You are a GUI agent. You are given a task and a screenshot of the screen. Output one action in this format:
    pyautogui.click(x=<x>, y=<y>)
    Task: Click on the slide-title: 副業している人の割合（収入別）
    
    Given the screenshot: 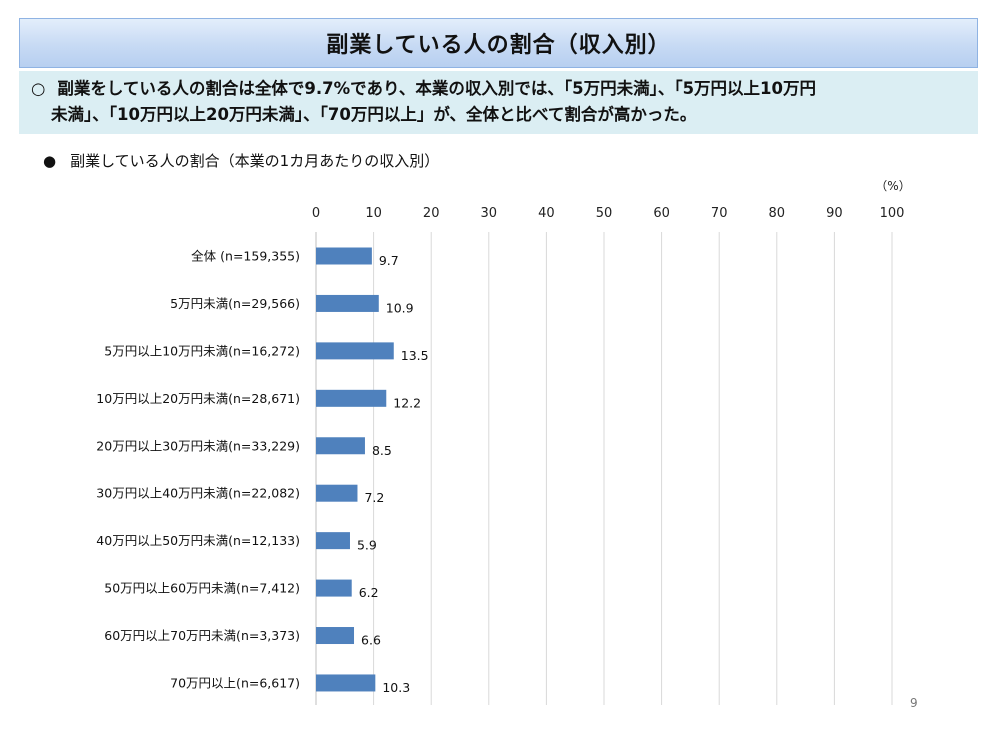 What is the action you would take?
    pyautogui.click(x=498, y=45)
    